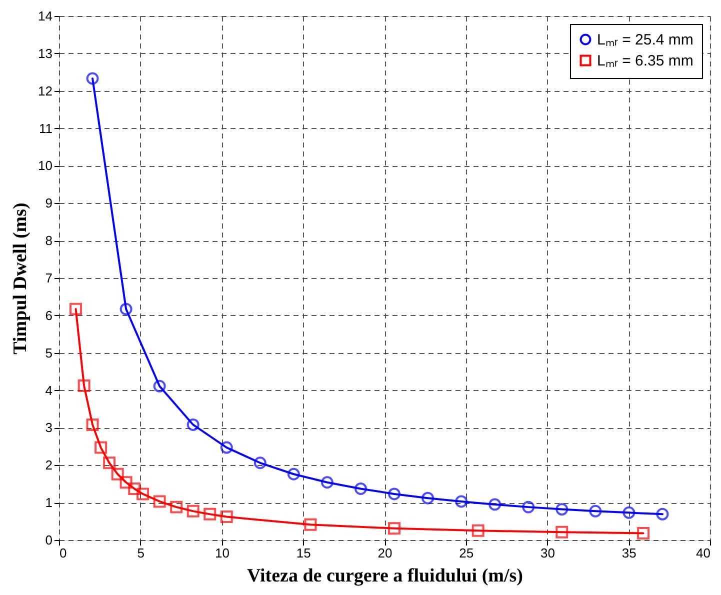 The image size is (721, 595). What do you see at coordinates (385, 553) in the screenshot?
I see `x-tick-label: 20` at bounding box center [385, 553].